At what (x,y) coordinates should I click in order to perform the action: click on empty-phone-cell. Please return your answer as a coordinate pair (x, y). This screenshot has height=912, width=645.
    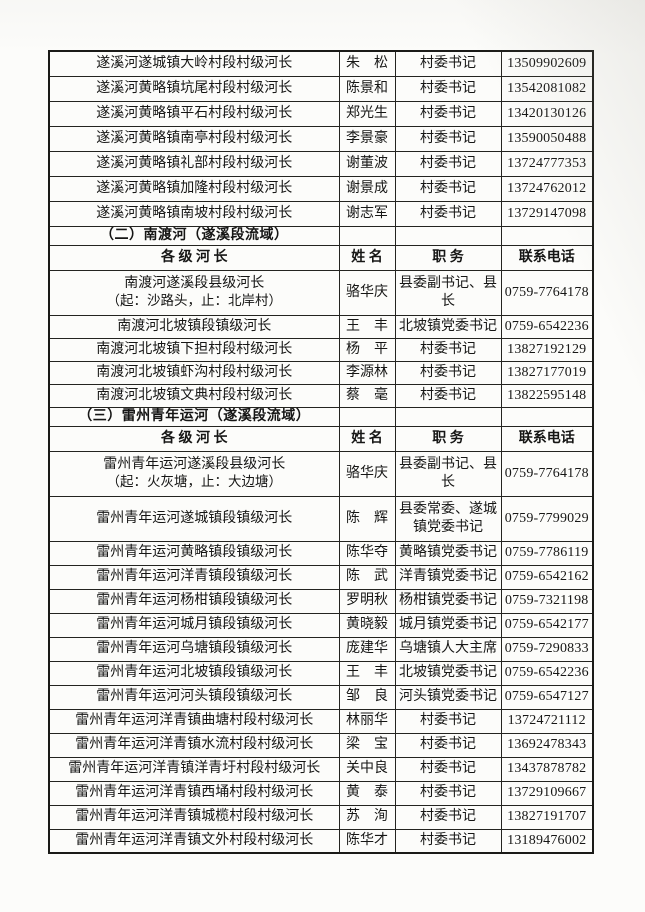
    Looking at the image, I should click on (547, 235).